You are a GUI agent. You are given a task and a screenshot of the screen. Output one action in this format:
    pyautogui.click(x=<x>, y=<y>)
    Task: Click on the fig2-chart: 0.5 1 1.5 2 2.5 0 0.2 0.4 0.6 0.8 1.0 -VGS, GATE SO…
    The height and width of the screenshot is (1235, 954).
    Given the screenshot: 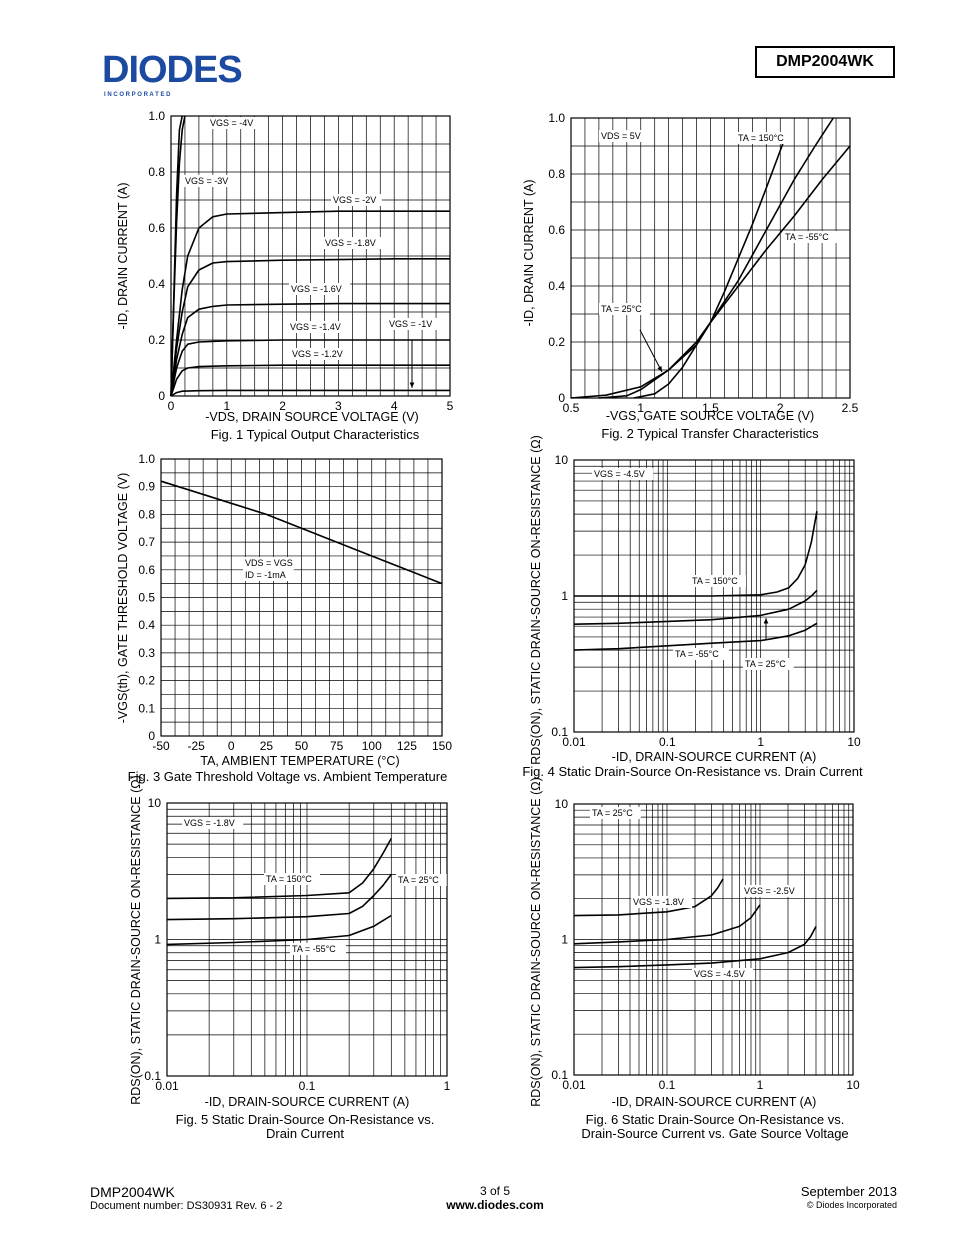 What is the action you would take?
    pyautogui.click(x=690, y=267)
    